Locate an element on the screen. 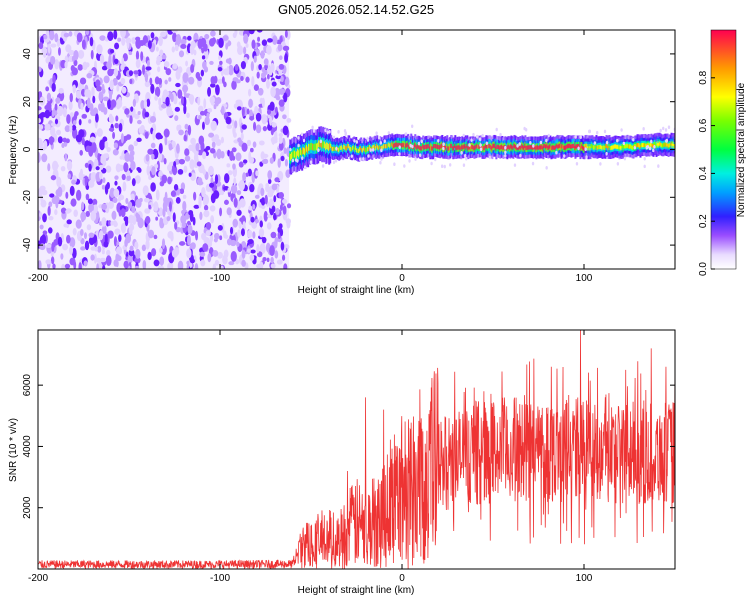 The height and width of the screenshot is (600, 750). colorbar-tick-label: 0.2 is located at coordinates (703, 221).